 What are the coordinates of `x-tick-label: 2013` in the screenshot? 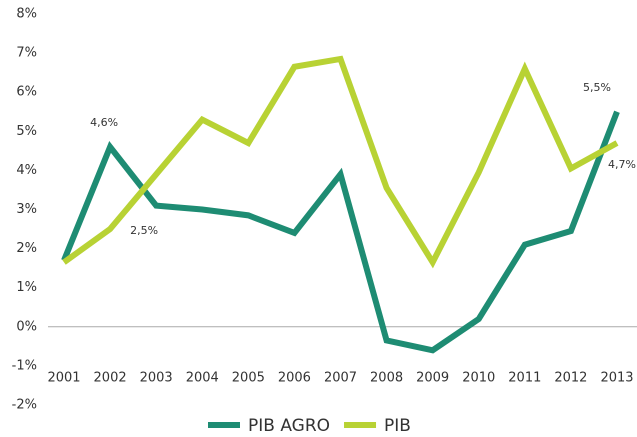 It's located at (616, 378).